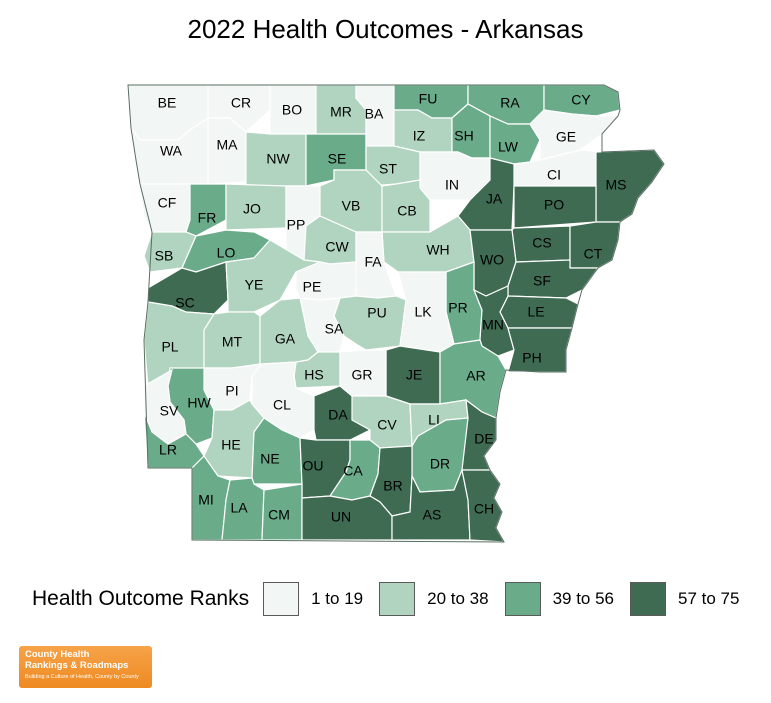  Describe the element at coordinates (373, 262) in the screenshot. I see `county-label: FA` at that location.